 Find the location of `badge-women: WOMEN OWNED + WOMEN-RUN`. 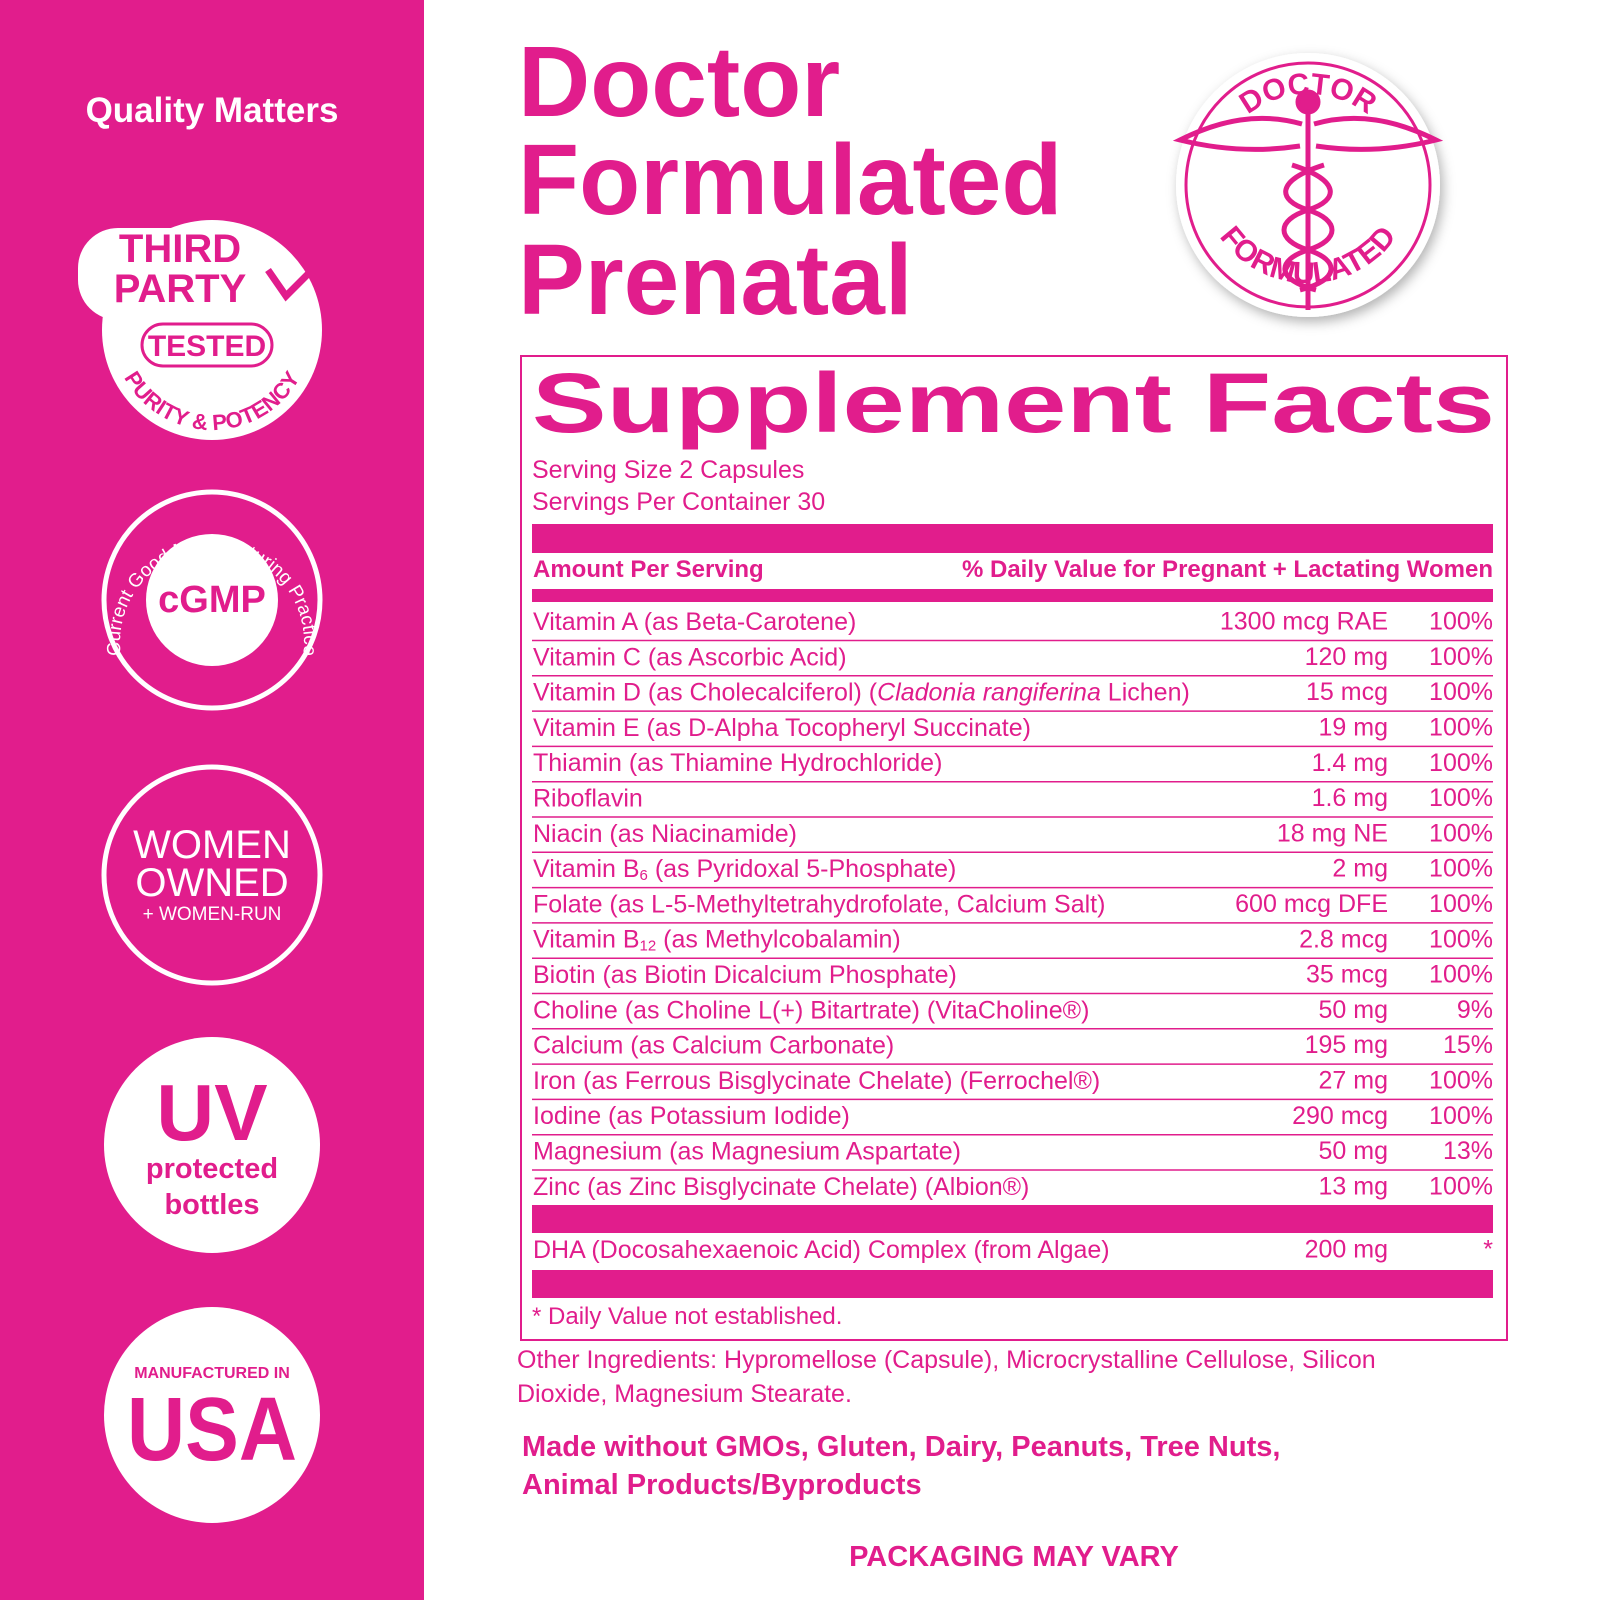

badge-women: WOMEN OWNED + WOMEN-RUN is located at coordinates (212, 875).